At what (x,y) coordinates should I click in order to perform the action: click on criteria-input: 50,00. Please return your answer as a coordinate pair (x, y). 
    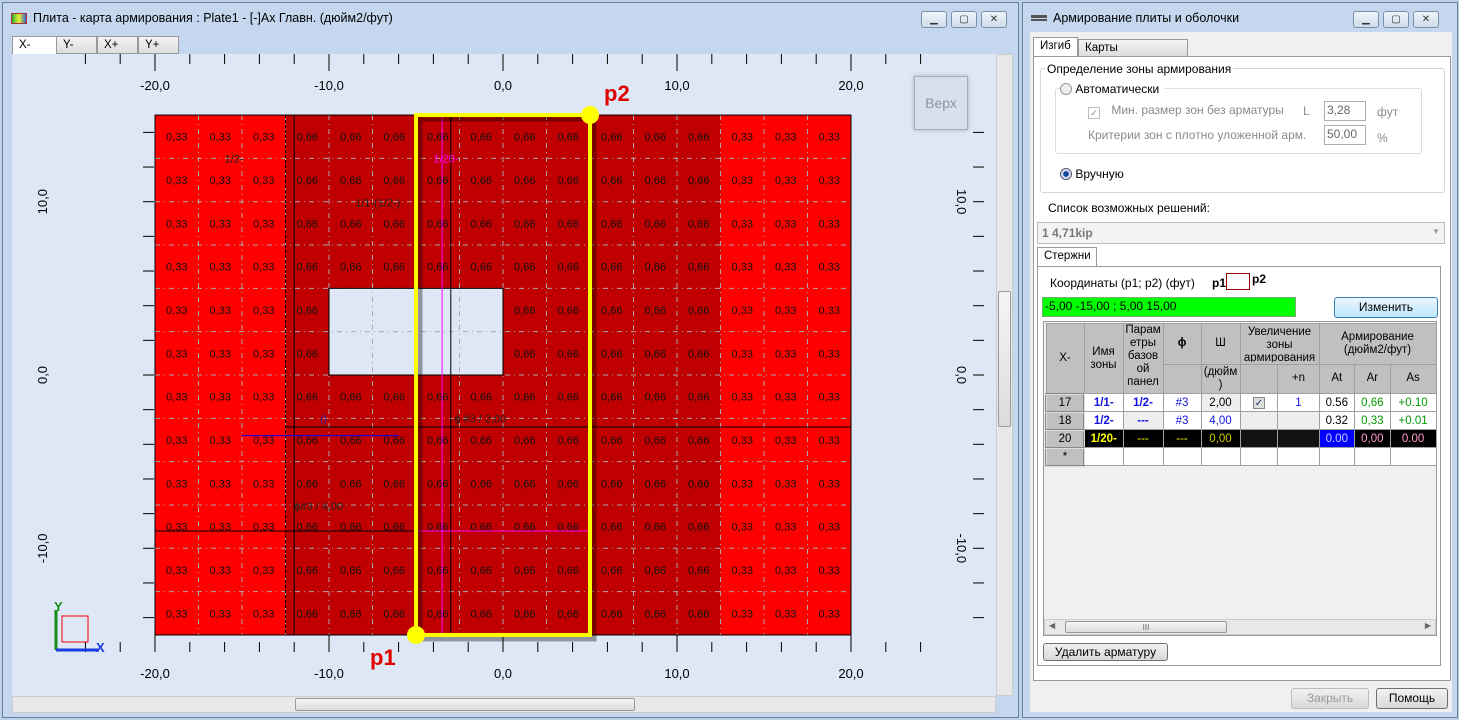
    Looking at the image, I should click on (1345, 135).